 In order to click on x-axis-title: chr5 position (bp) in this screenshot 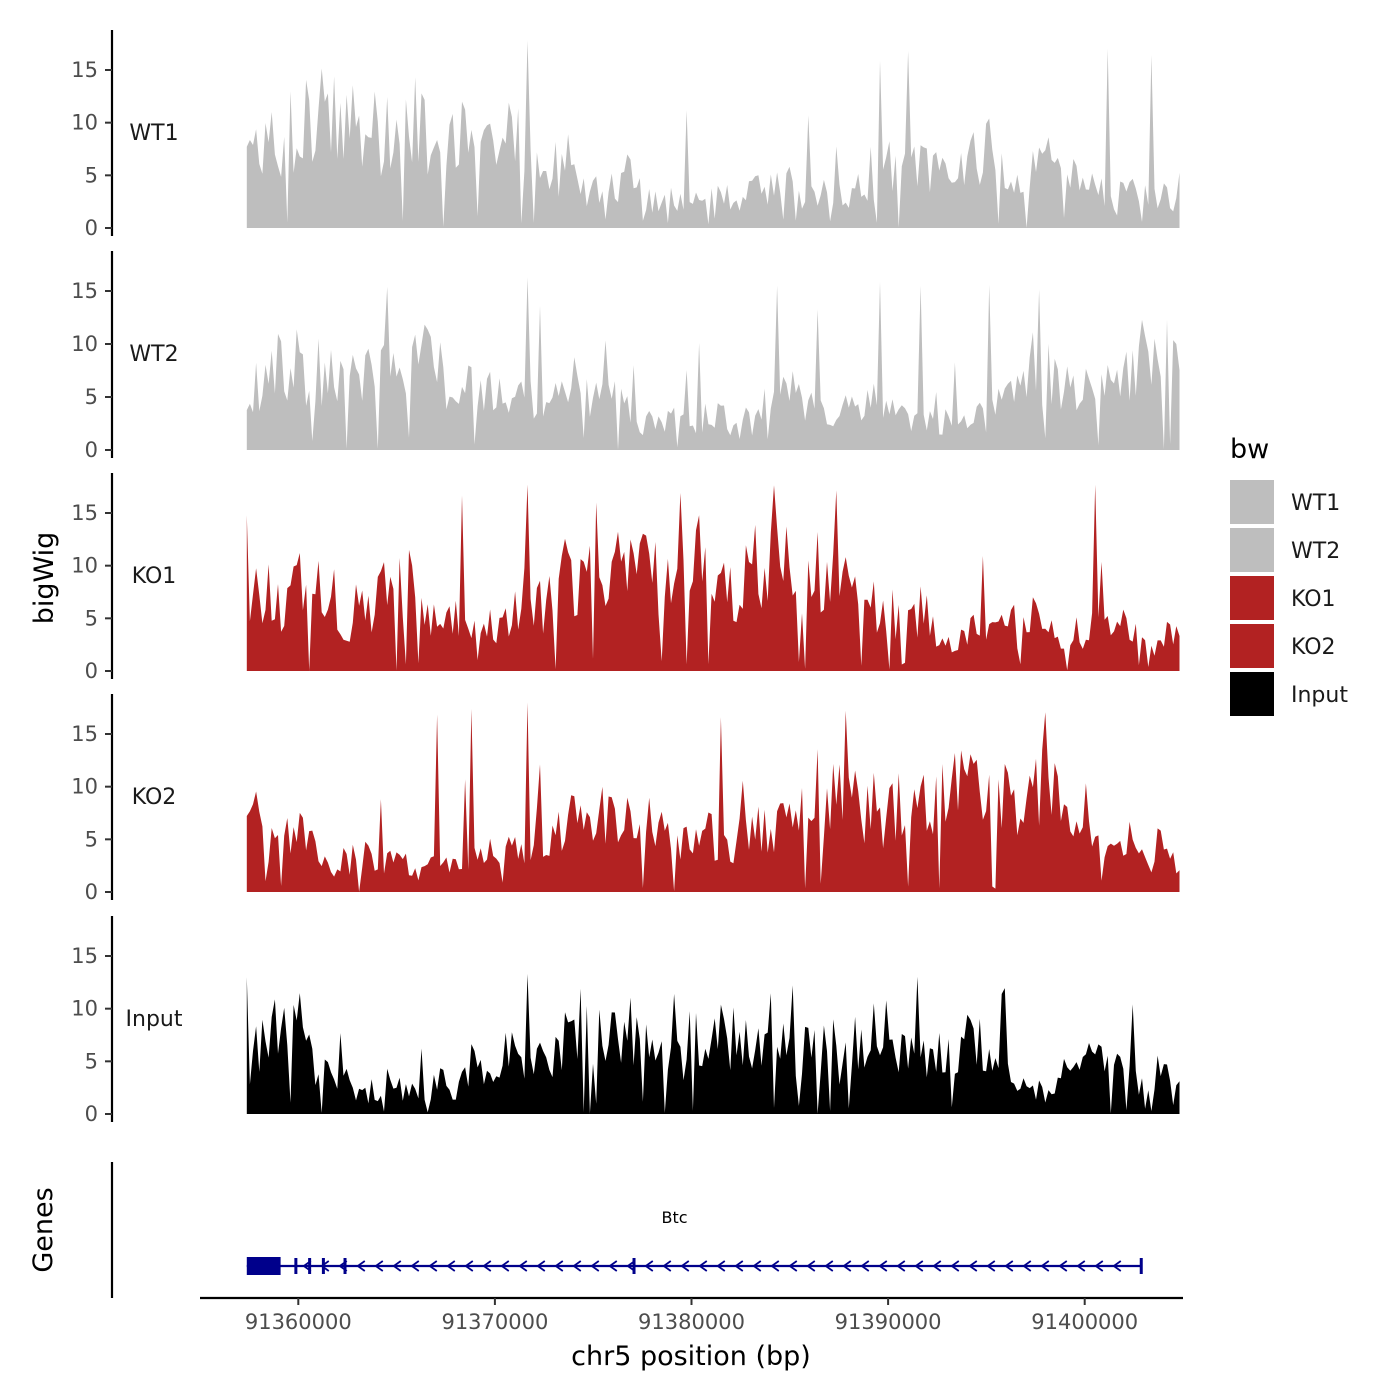, I will do `click(691, 1356)`.